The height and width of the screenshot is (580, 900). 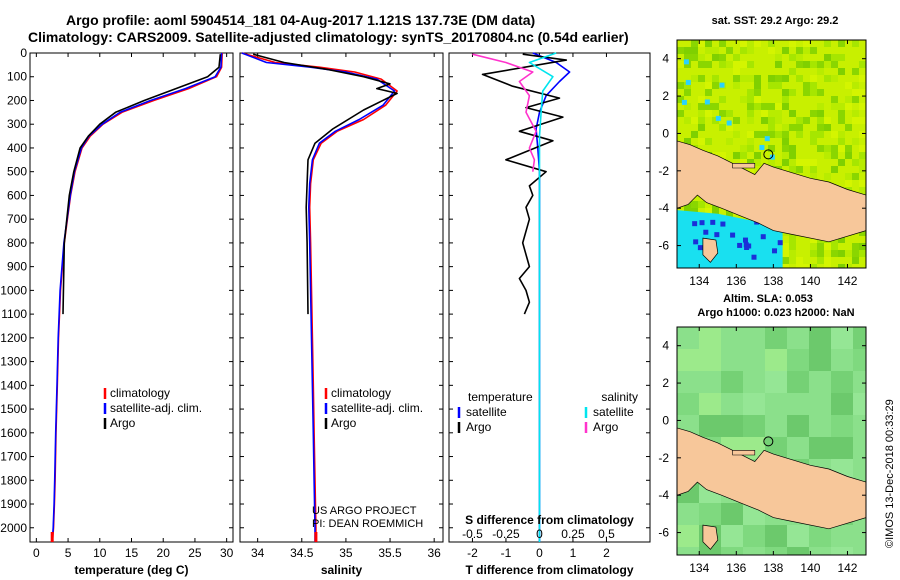 What do you see at coordinates (342, 570) in the screenshot?
I see `x-axis-label: salinity` at bounding box center [342, 570].